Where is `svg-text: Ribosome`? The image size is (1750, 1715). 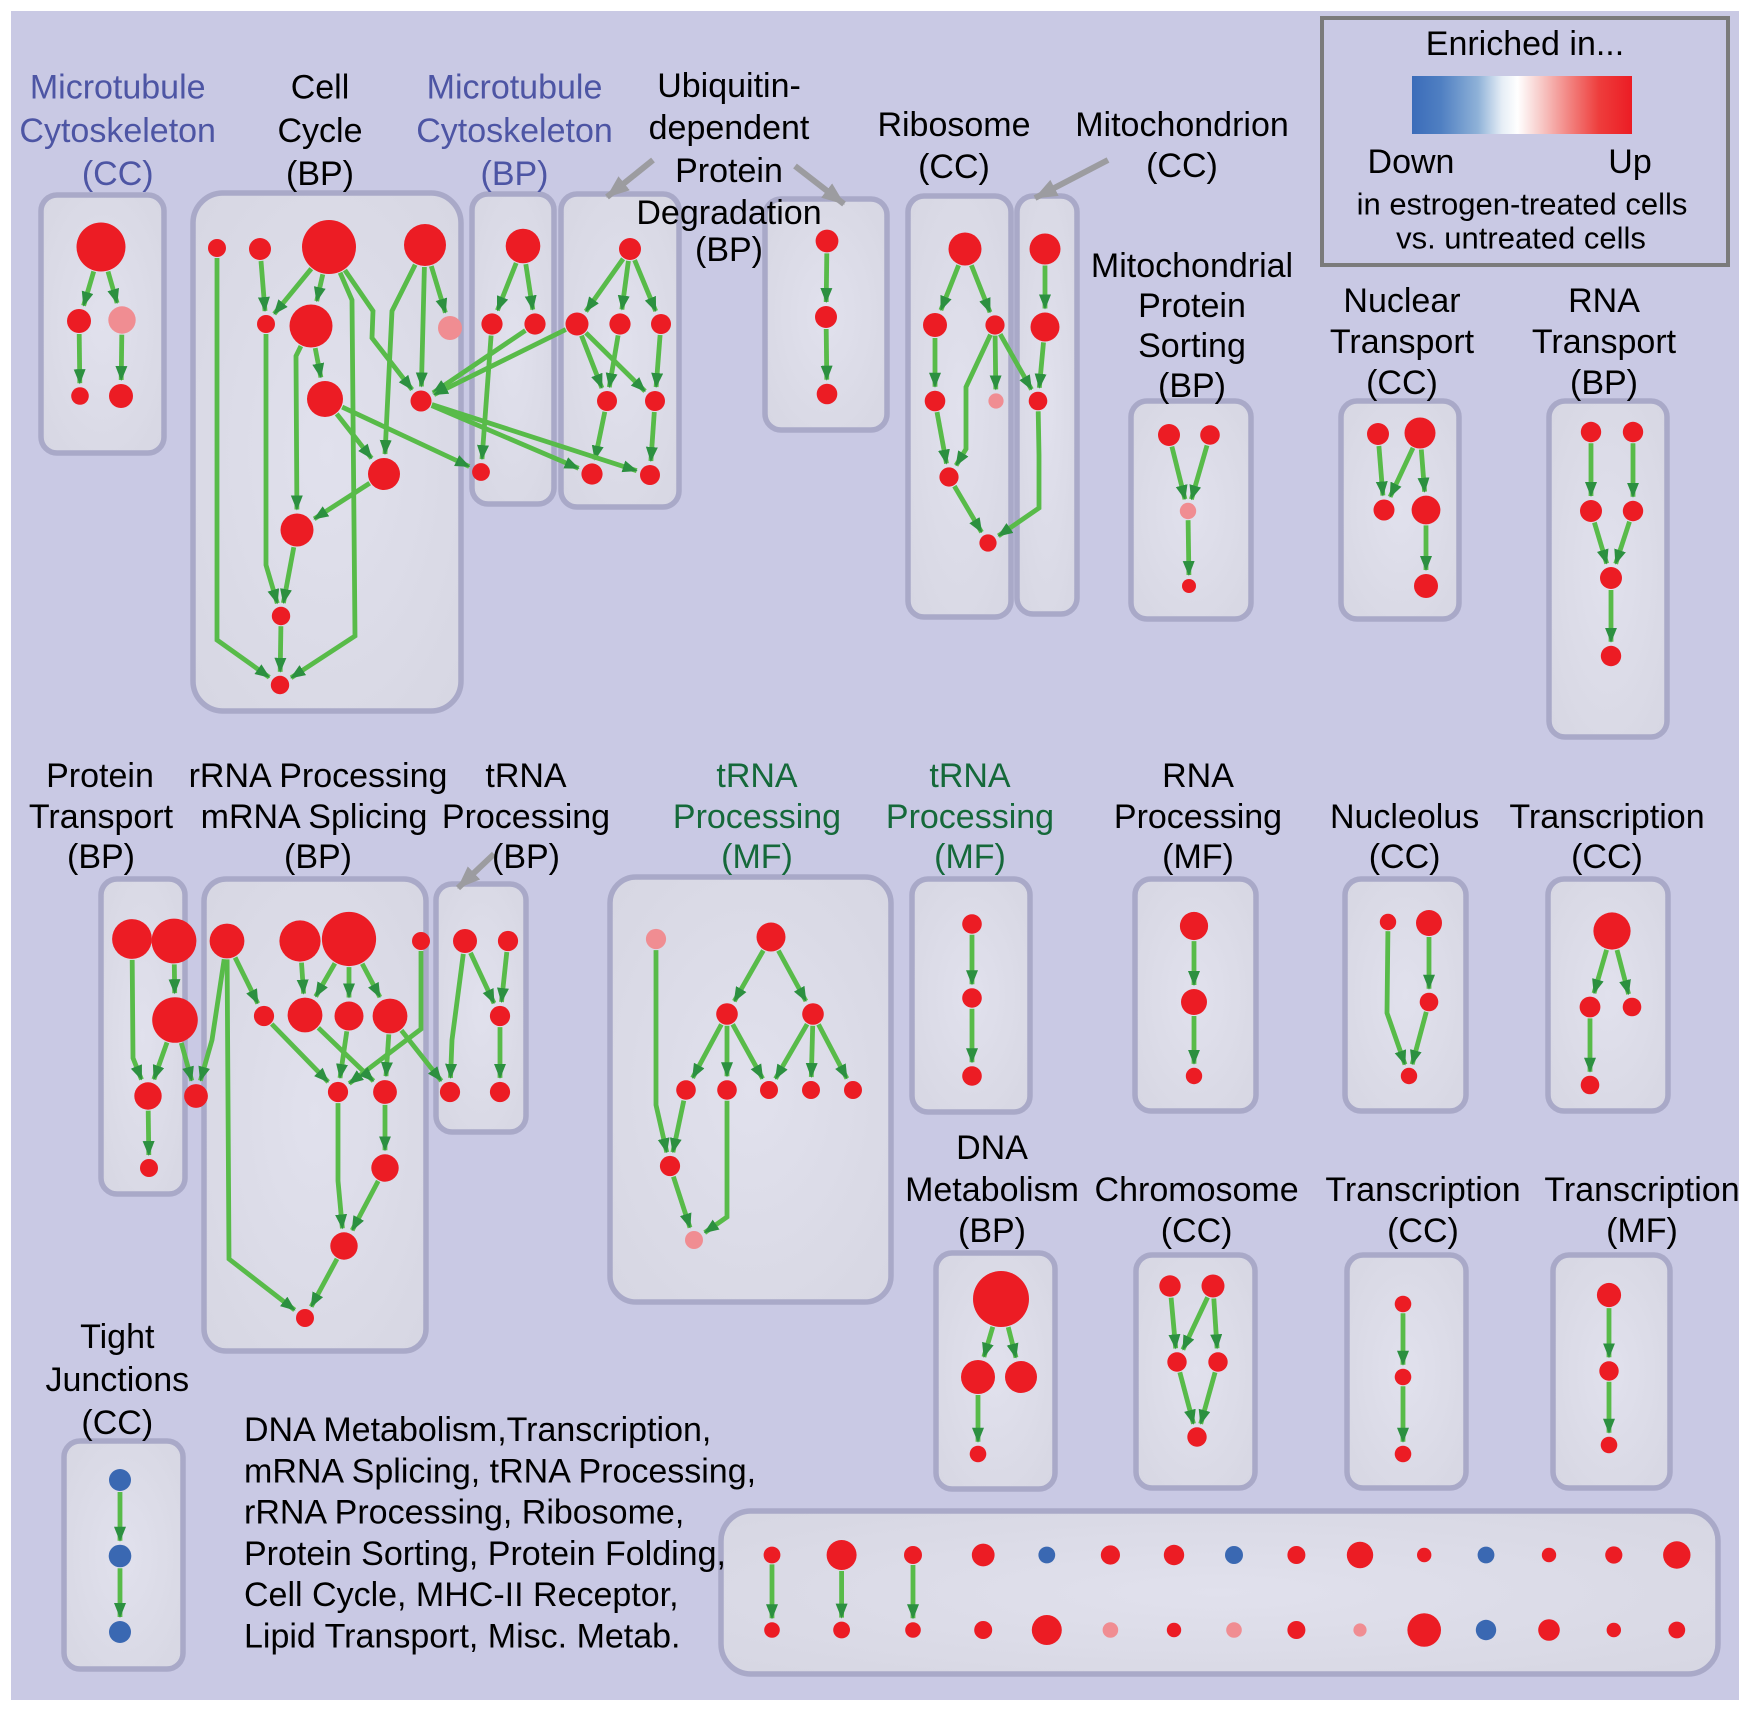 svg-text: Ribosome is located at coordinates (953, 125).